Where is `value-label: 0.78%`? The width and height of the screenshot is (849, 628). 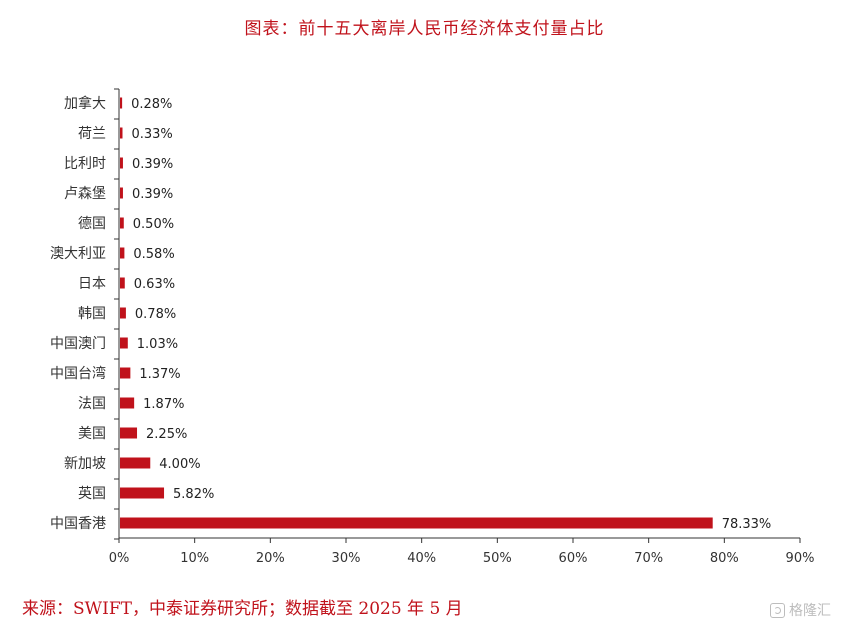 value-label: 0.78% is located at coordinates (155, 314).